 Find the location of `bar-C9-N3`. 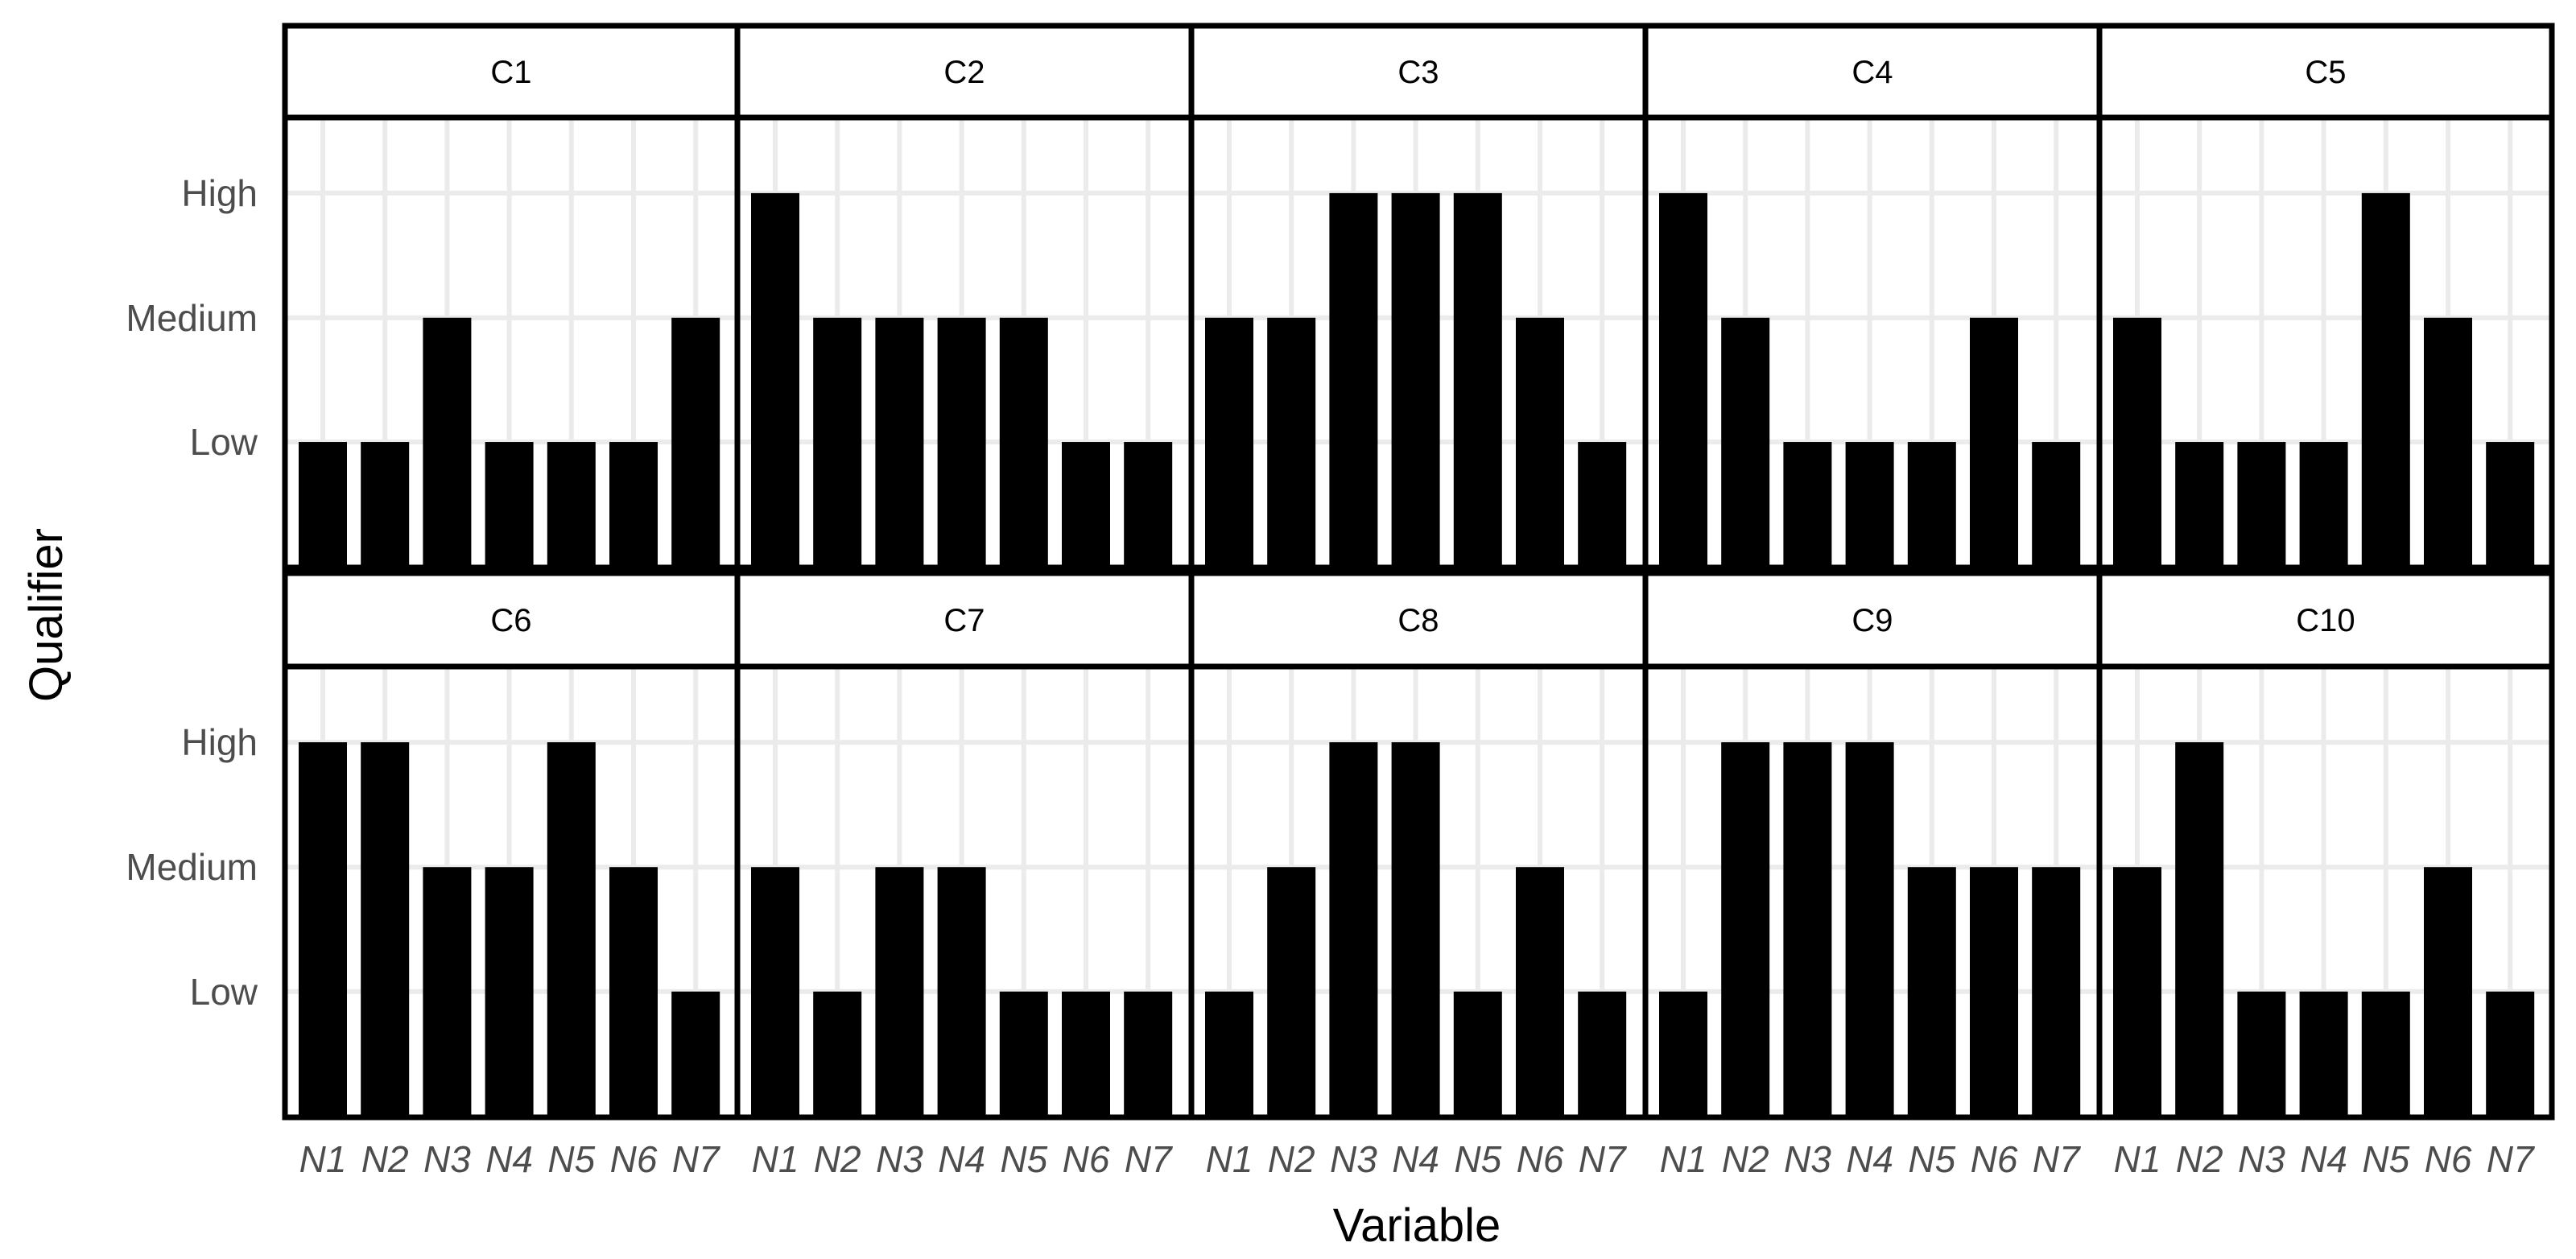

bar-C9-N3 is located at coordinates (1807, 929).